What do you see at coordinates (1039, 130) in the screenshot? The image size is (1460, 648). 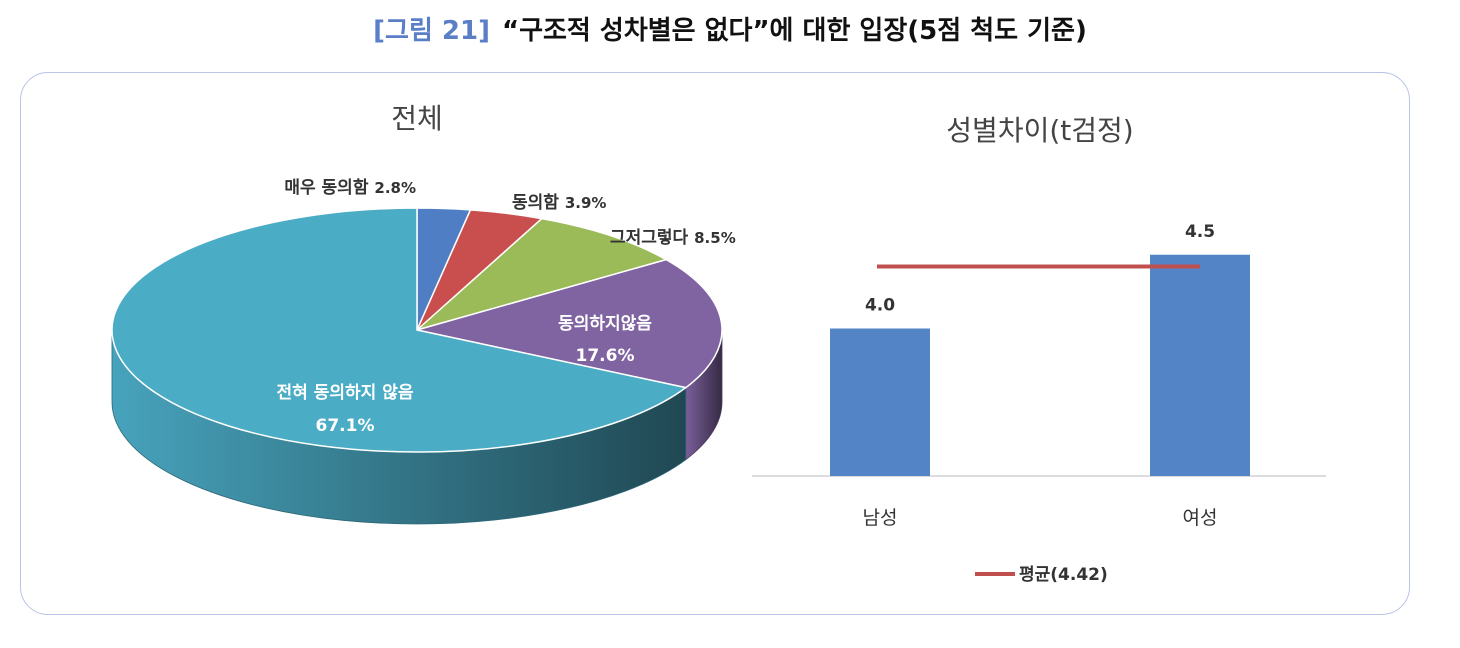 I see `bar-title: 성별차이(t검정)` at bounding box center [1039, 130].